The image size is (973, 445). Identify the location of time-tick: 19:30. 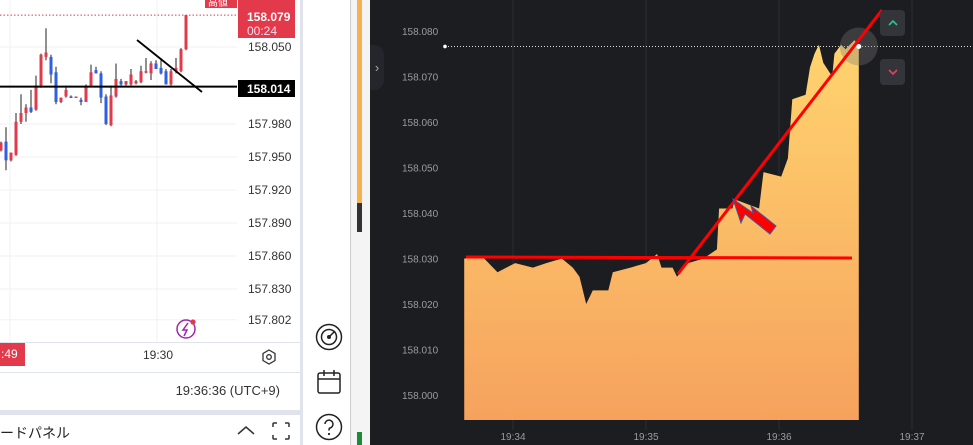
(158, 355).